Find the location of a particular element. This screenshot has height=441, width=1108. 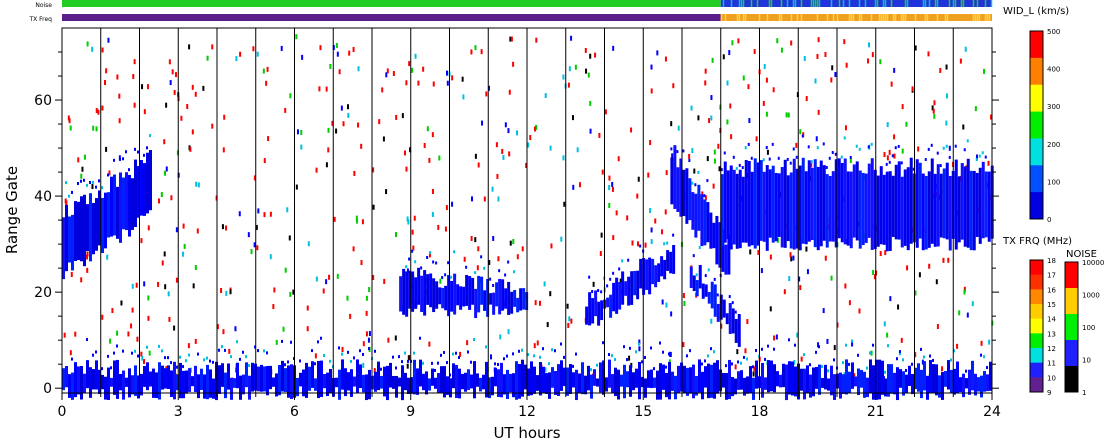

colorbar-tick-label: 14 is located at coordinates (1051, 320).